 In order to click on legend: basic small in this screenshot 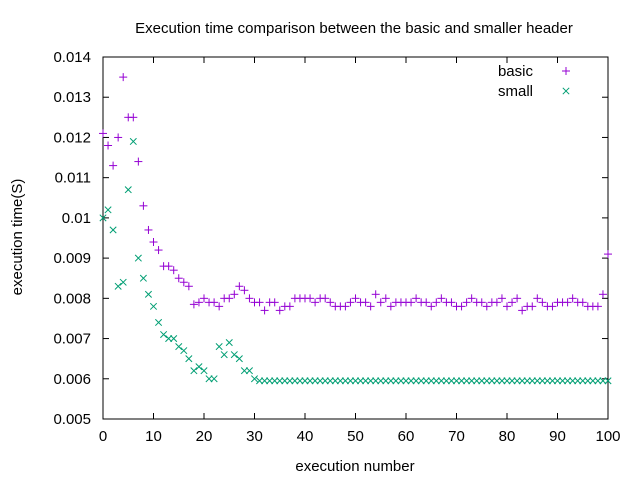, I will do `click(534, 81)`.